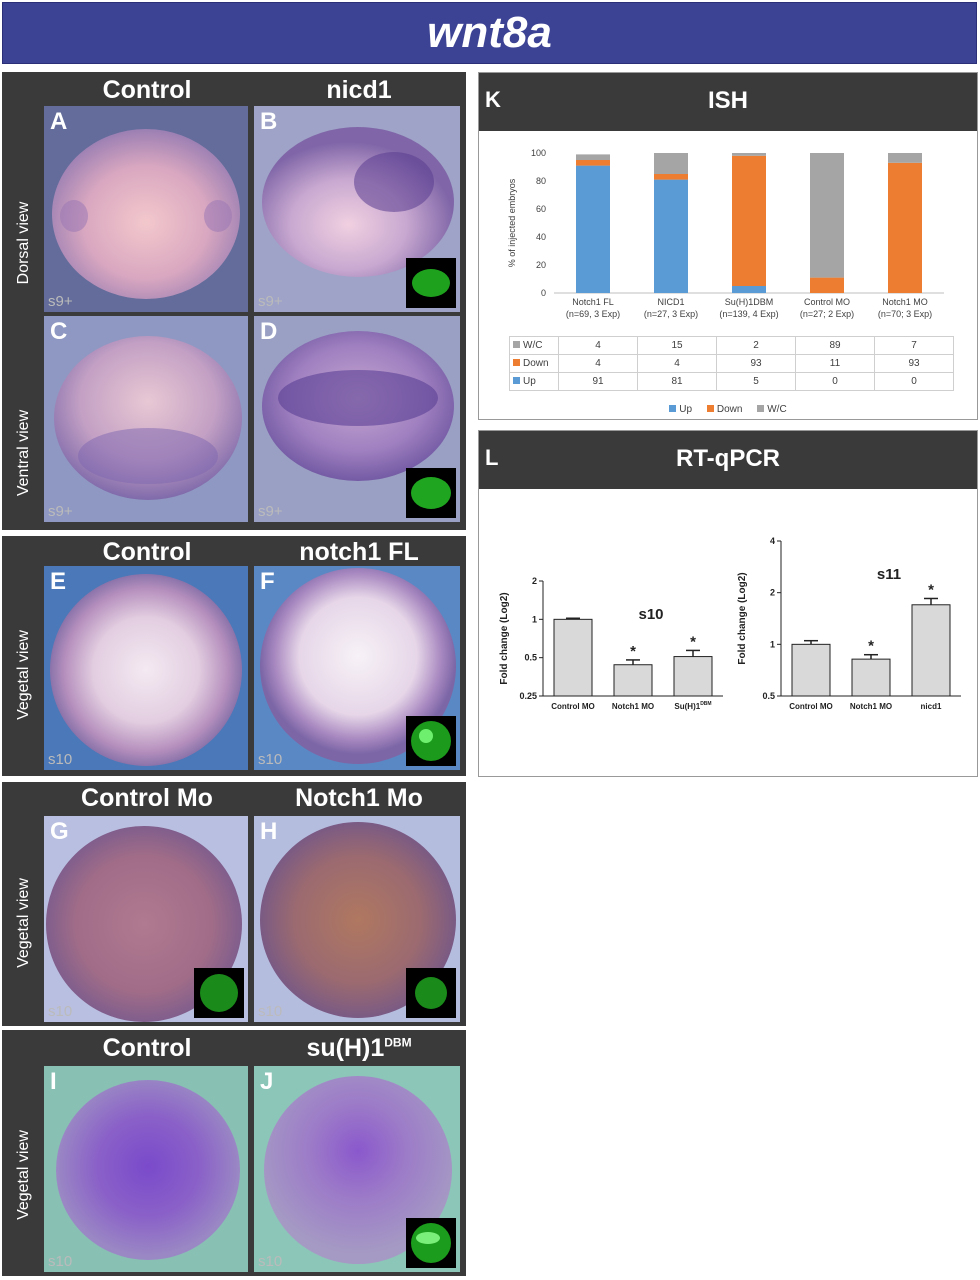  Describe the element at coordinates (357, 919) in the screenshot. I see `photo-panel-h: H s10` at that location.